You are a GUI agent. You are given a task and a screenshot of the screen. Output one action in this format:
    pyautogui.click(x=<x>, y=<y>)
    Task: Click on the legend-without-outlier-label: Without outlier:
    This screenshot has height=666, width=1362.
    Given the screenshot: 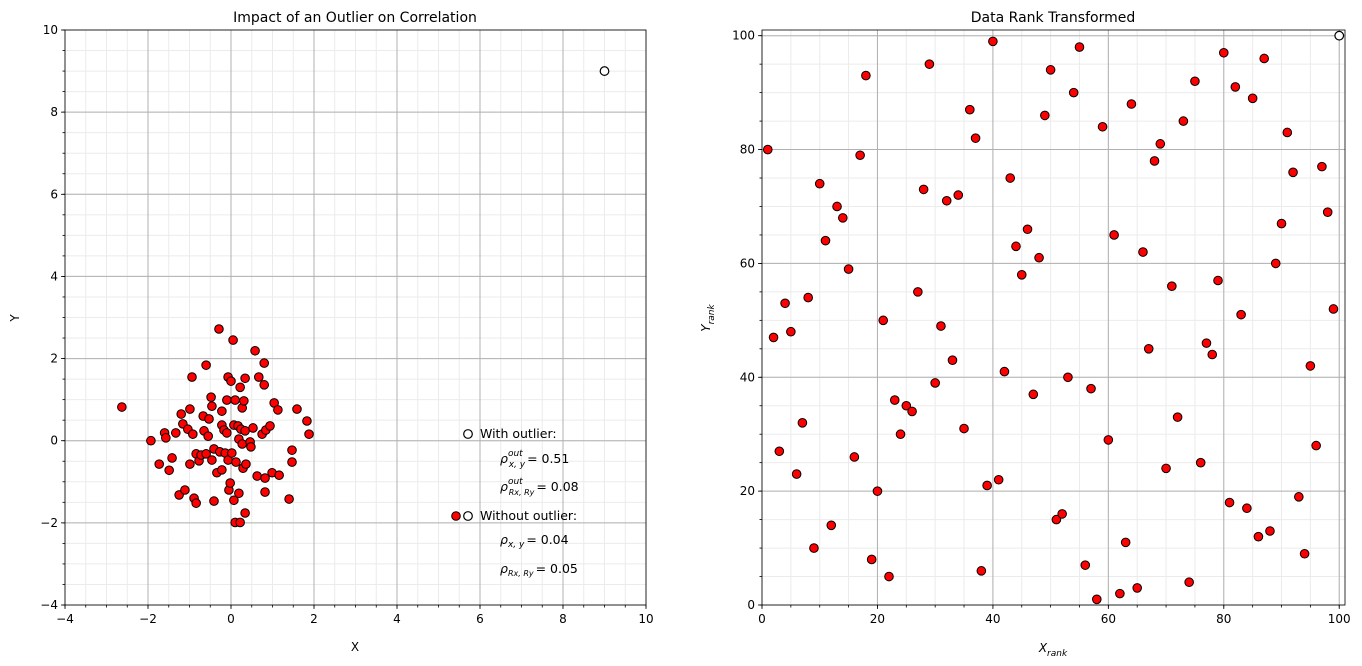 What is the action you would take?
    pyautogui.click(x=528, y=515)
    